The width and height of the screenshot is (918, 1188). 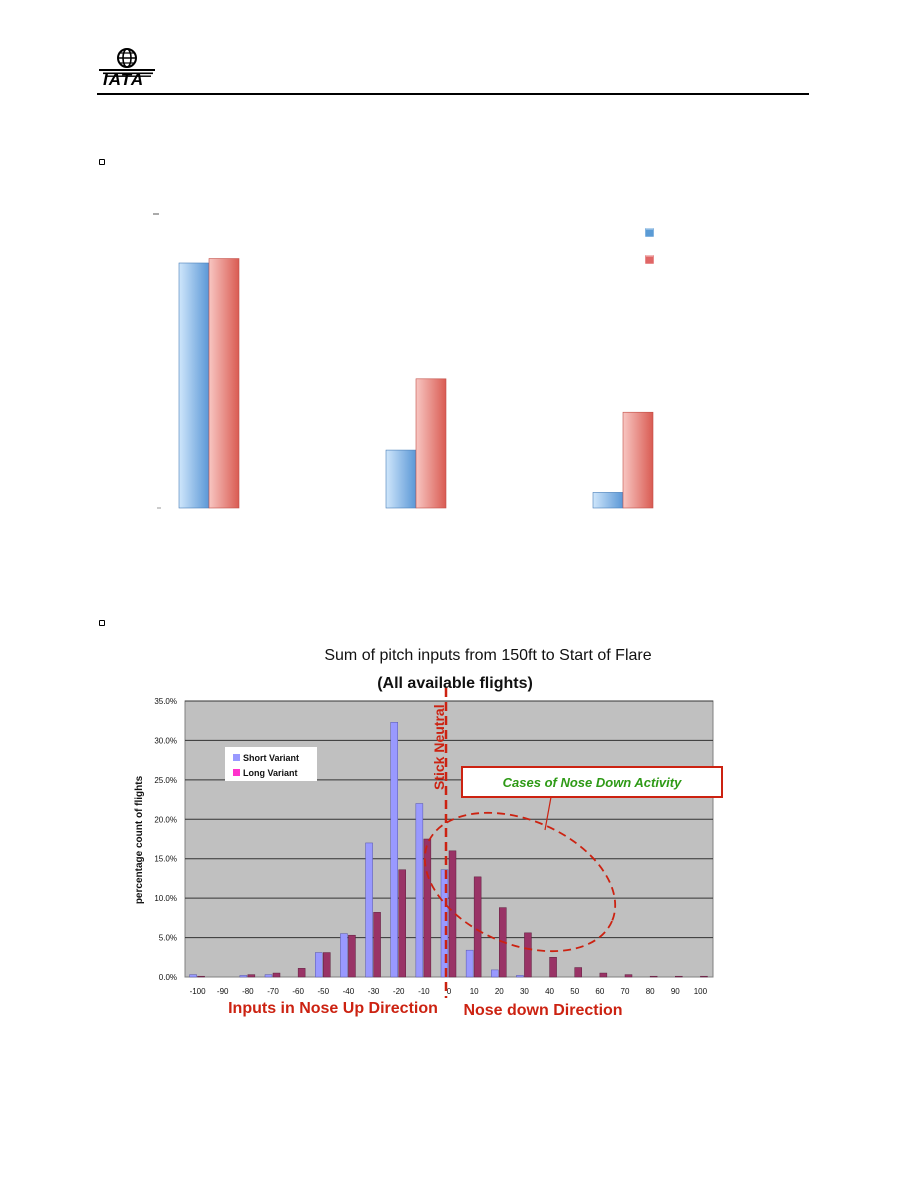 I want to click on x-tick-label: -30, so click(x=374, y=991).